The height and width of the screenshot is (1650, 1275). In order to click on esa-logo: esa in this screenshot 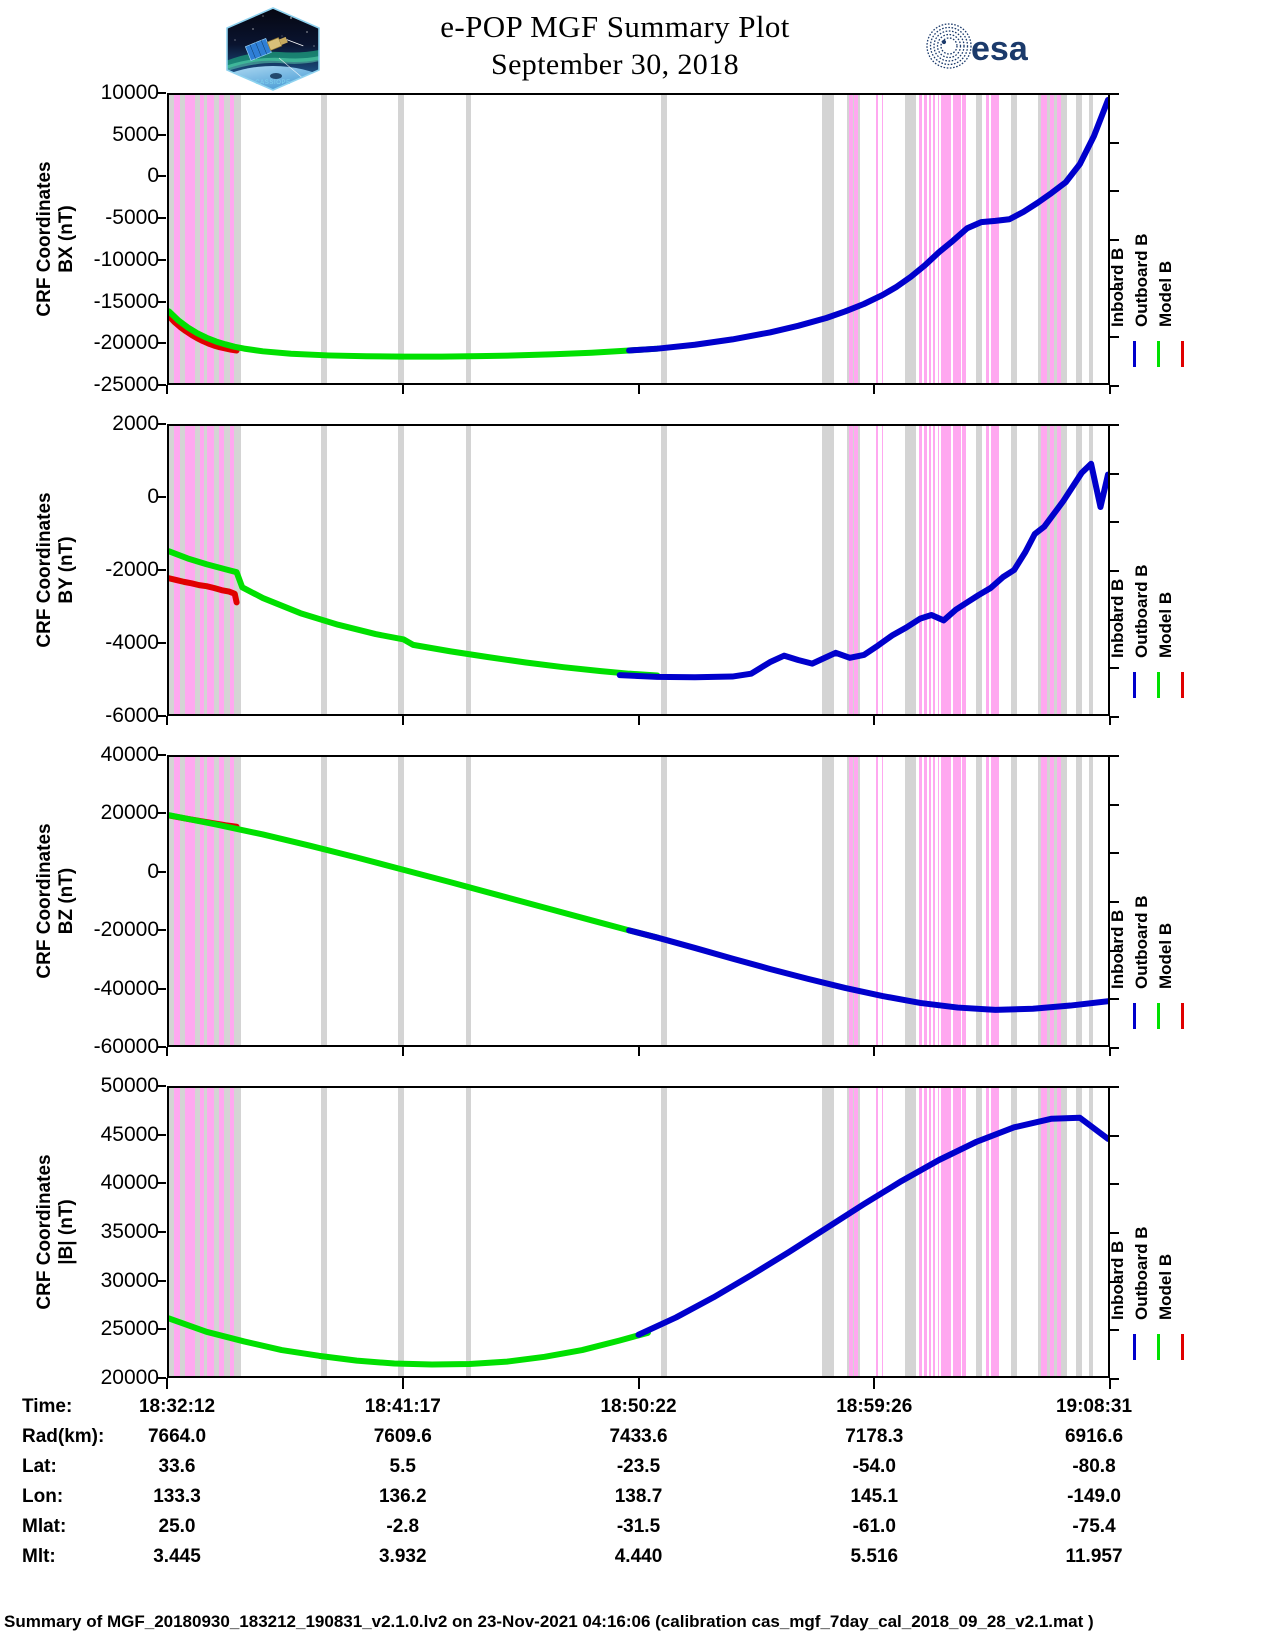, I will do `click(985, 46)`.